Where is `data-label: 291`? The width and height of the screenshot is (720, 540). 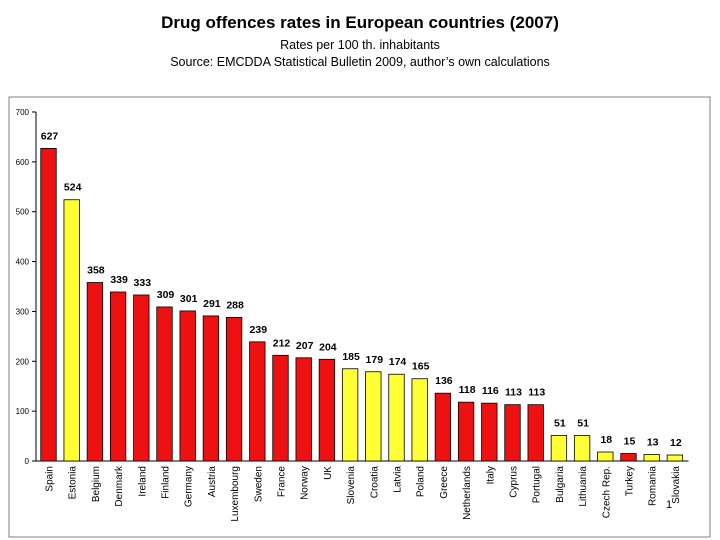 data-label: 291 is located at coordinates (212, 304).